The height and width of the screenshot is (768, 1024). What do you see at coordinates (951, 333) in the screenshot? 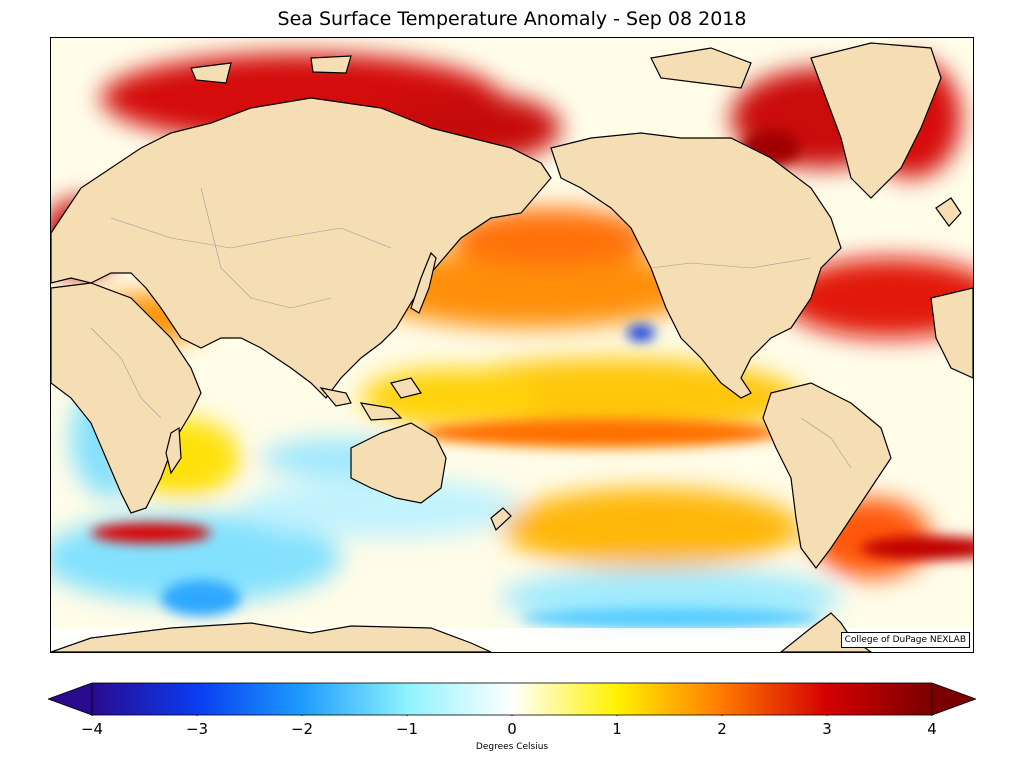
I see `west-africa-edge` at bounding box center [951, 333].